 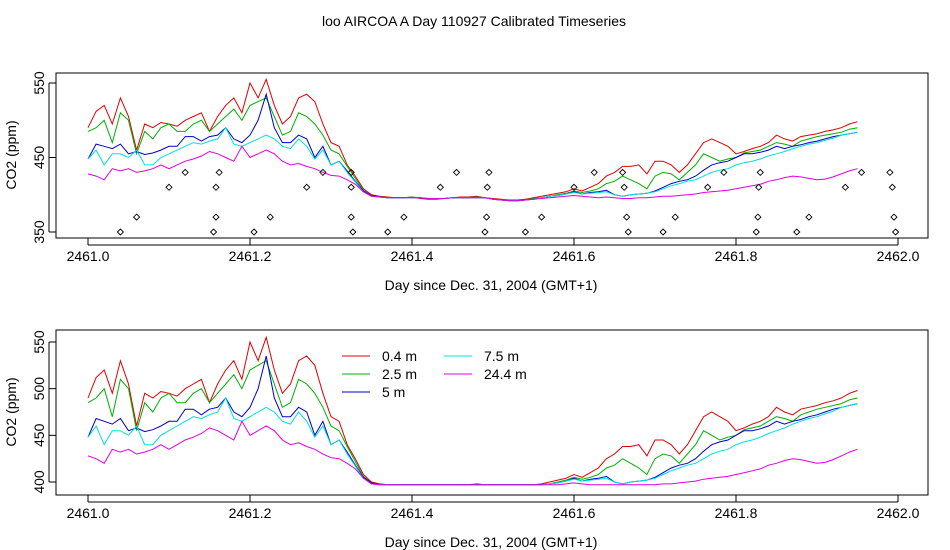 What do you see at coordinates (11, 154) in the screenshot?
I see `top-y-axis-label: CO2 (ppm)` at bounding box center [11, 154].